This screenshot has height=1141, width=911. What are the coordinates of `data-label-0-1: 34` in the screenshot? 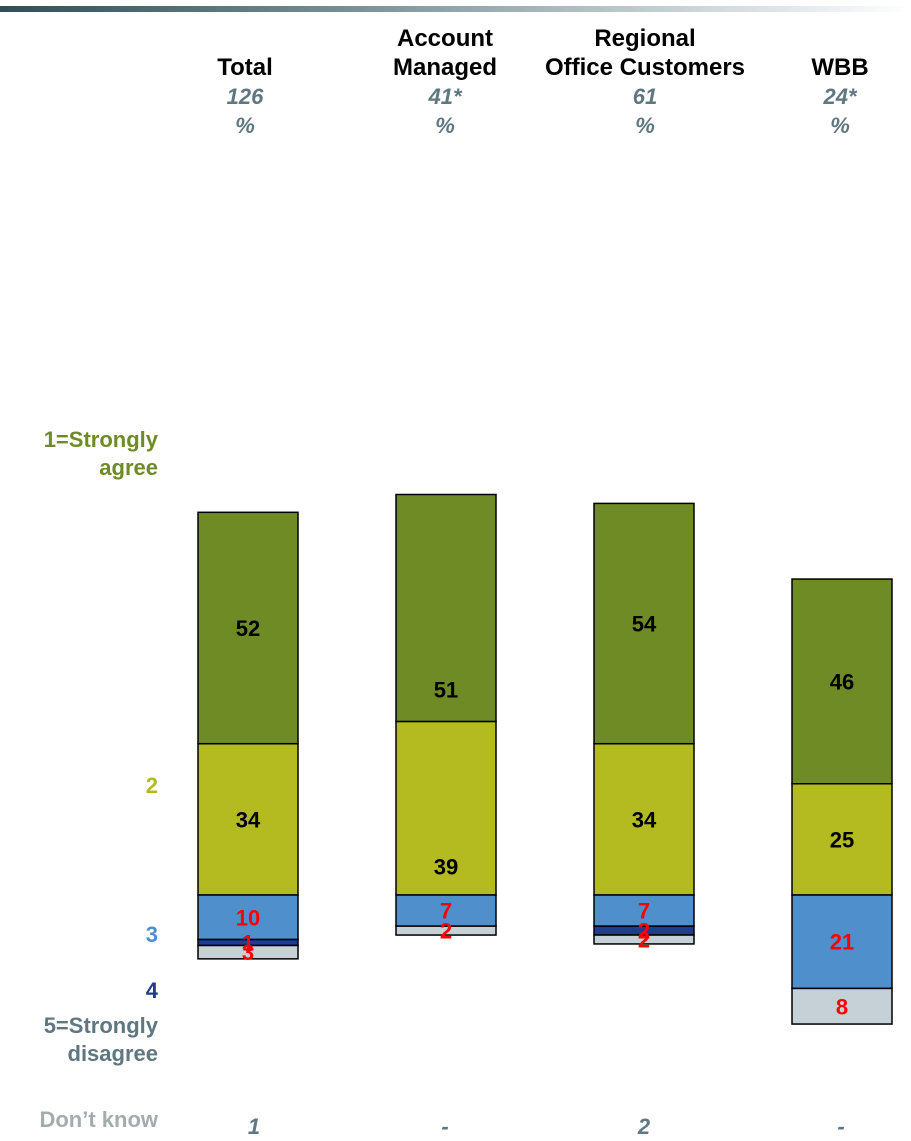 It's located at (248, 819).